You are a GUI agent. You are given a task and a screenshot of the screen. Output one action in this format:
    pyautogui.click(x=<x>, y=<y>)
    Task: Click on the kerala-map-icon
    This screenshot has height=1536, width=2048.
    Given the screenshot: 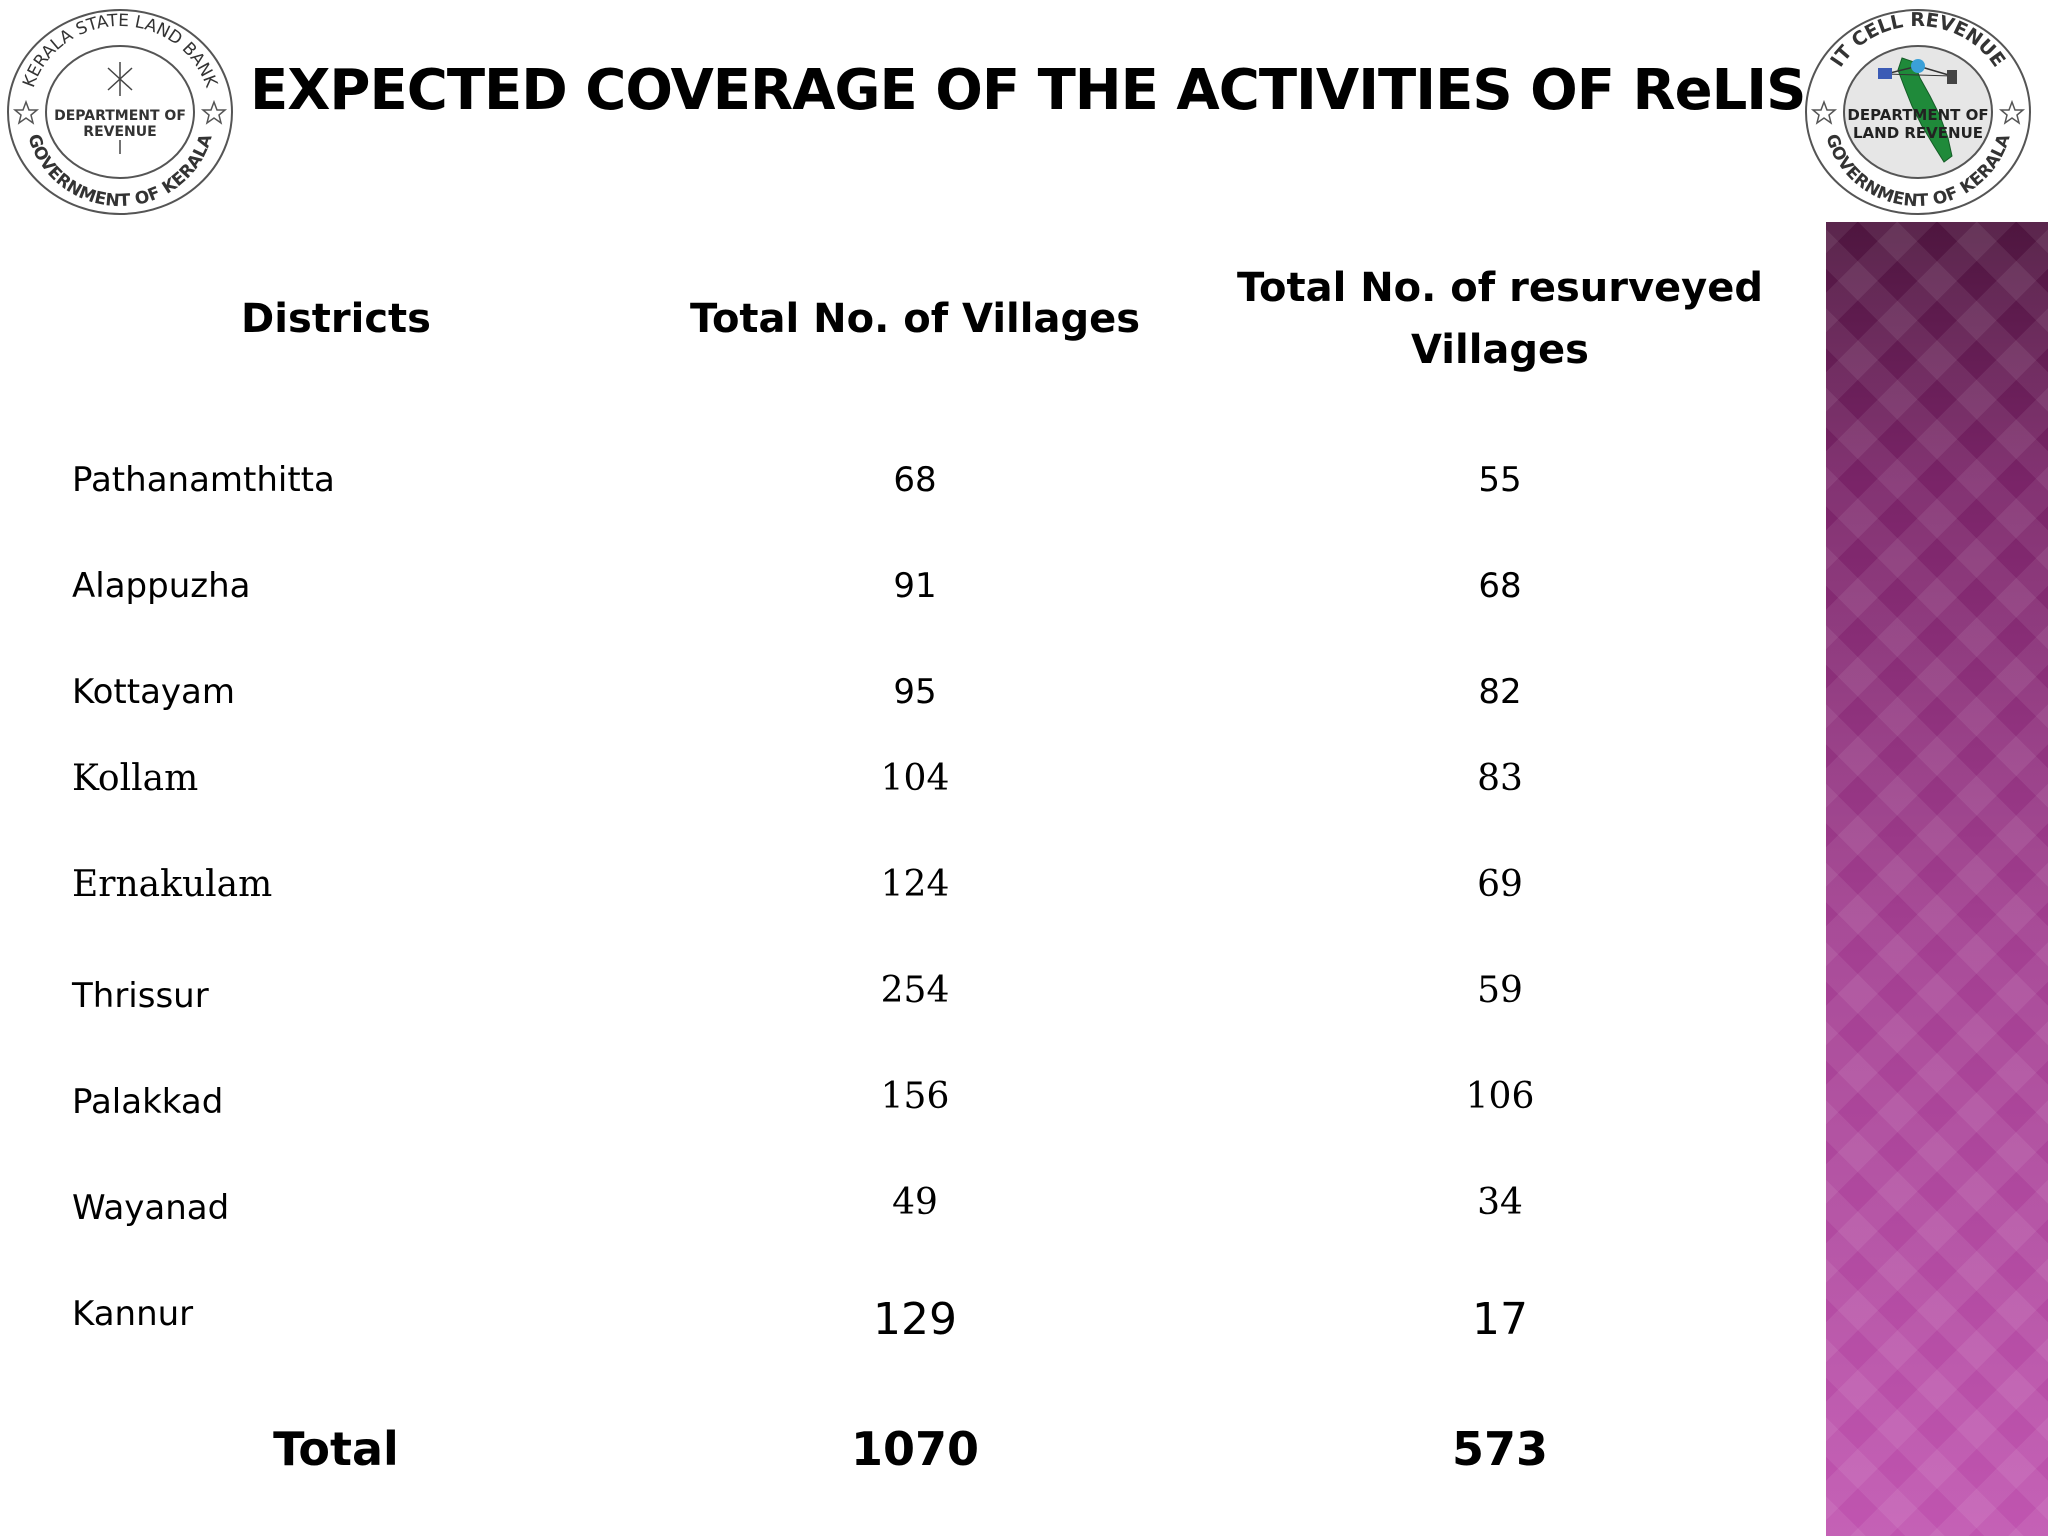 What is the action you would take?
    pyautogui.click(x=1925, y=110)
    